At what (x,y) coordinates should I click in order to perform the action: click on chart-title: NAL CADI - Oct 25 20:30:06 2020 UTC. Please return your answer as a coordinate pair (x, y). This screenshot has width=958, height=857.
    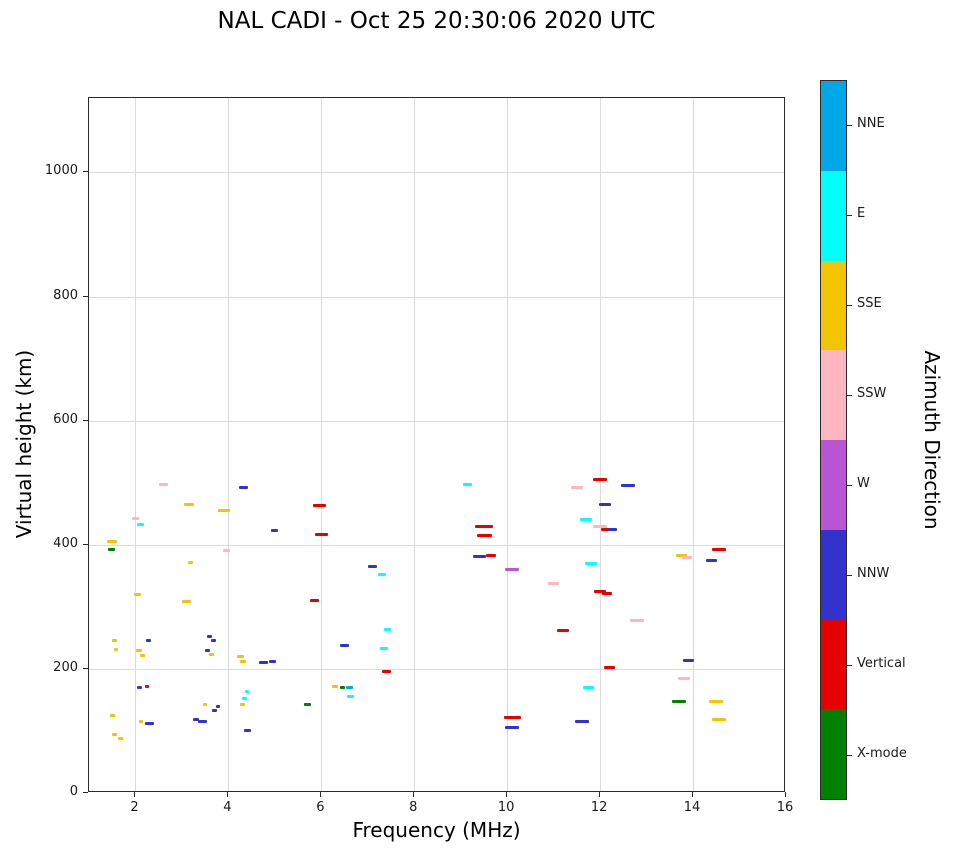
    Looking at the image, I should click on (436, 21).